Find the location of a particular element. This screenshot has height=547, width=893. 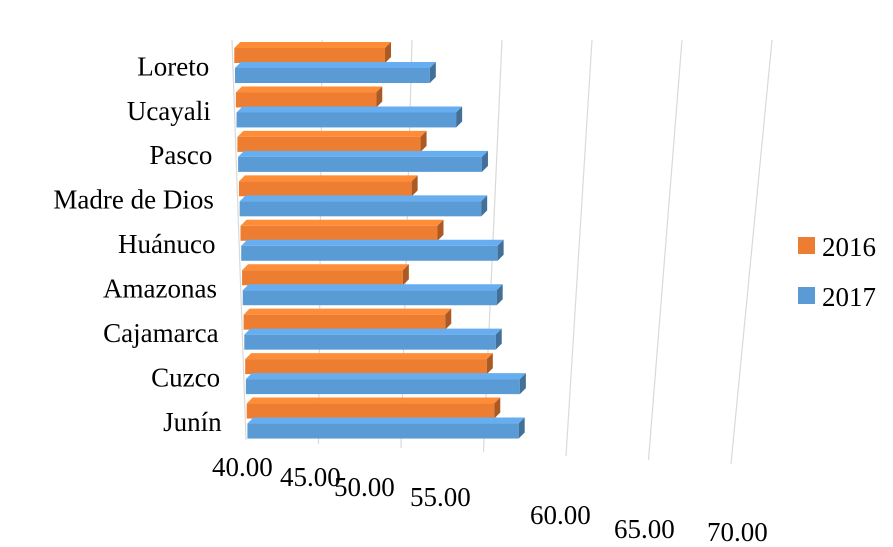

bar-2017-loreto is located at coordinates (335, 72).